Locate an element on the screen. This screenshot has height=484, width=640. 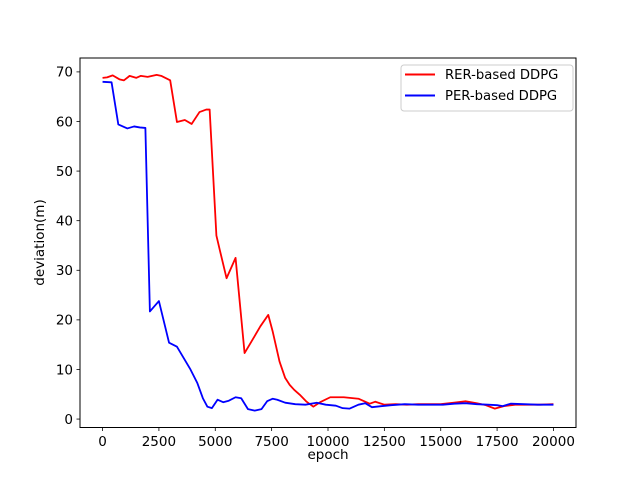
legend-label-per: PER-based DDPG is located at coordinates (501, 96).